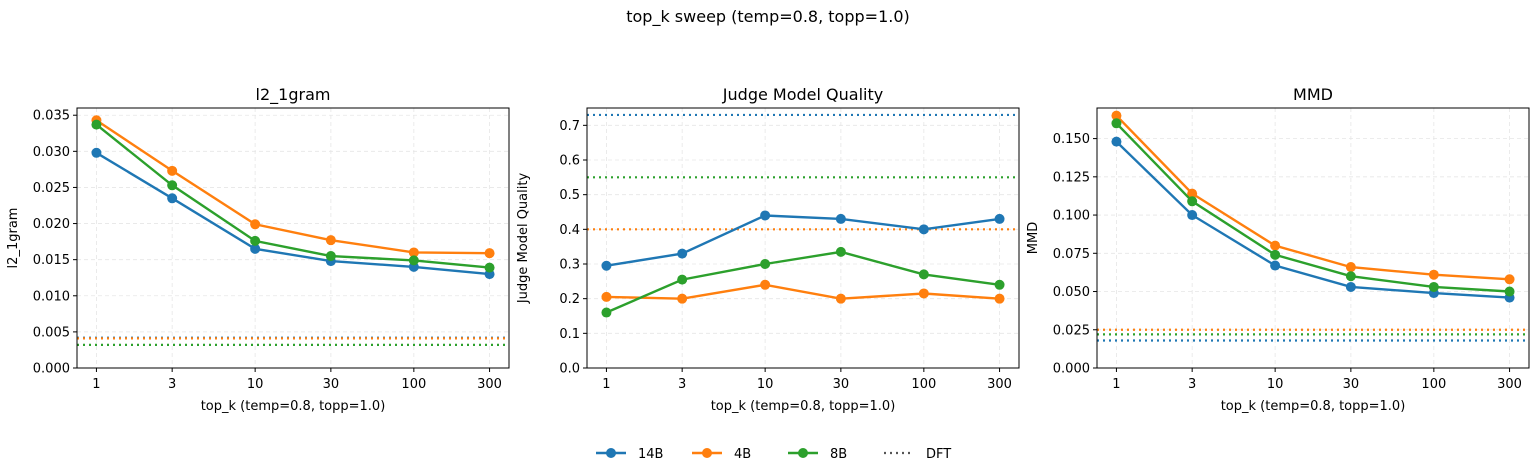 This screenshot has height=471, width=1536. I want to click on legend-label: 14B, so click(650, 454).